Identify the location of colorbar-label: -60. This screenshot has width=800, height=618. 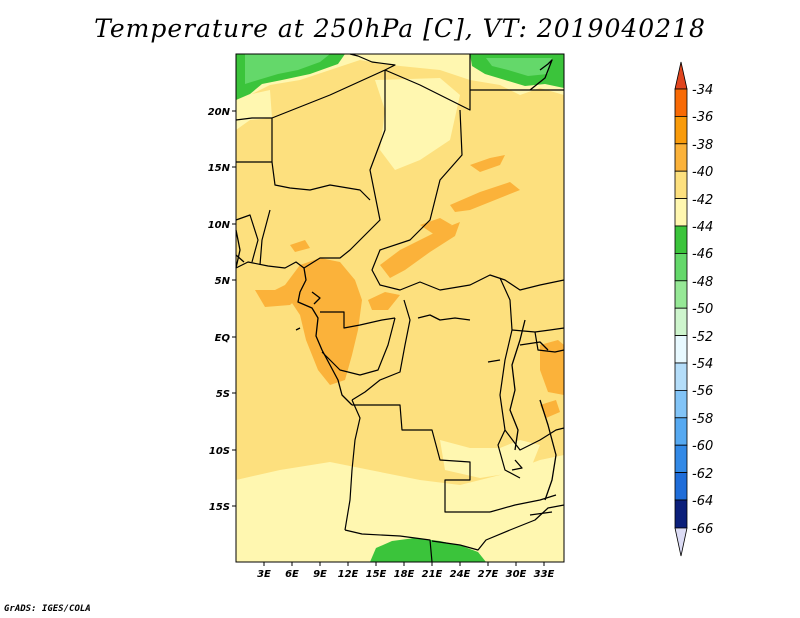
(702, 446).